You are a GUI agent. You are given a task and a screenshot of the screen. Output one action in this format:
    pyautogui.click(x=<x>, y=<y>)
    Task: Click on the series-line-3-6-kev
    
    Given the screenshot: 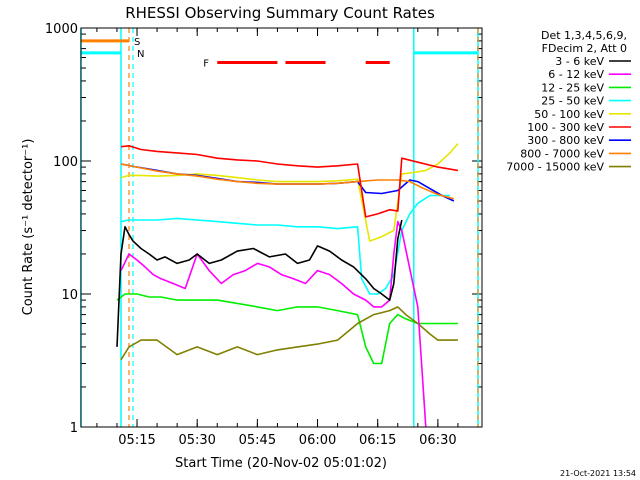 What is the action you would take?
    pyautogui.click(x=259, y=283)
    